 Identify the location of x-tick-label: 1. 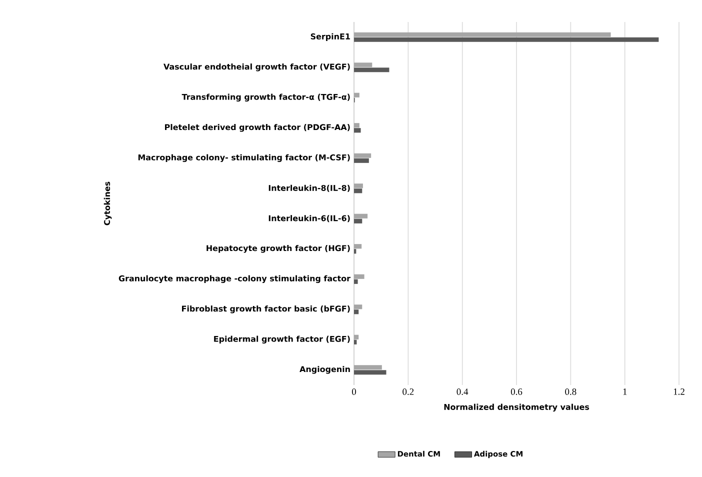
(625, 391).